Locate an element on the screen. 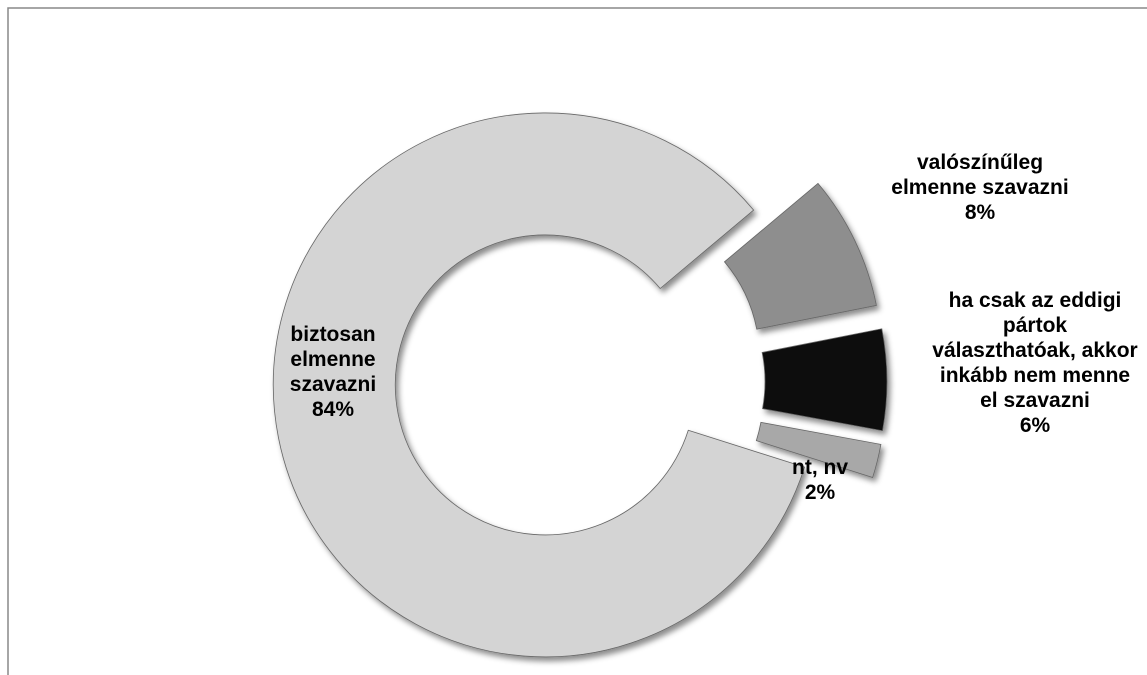  data-label: valószínűleg elmenne szavazni 8% is located at coordinates (980, 187).